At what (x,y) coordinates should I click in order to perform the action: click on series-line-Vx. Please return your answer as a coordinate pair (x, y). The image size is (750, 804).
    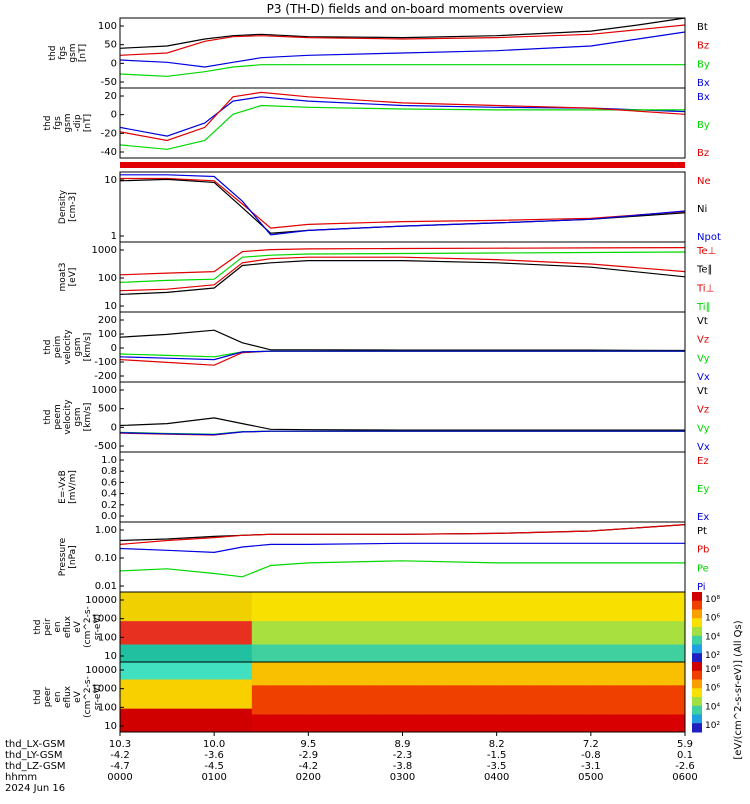
    Looking at the image, I should click on (402, 355).